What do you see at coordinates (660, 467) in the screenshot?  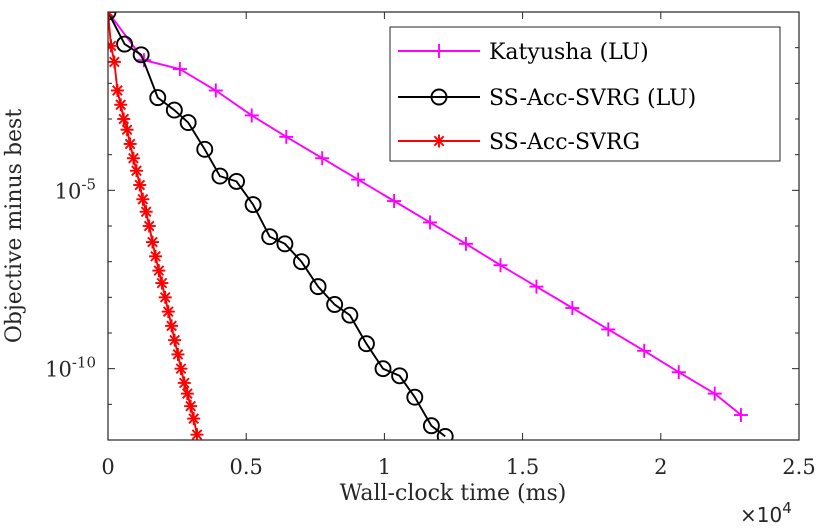 I see `x-tick-label: 2` at bounding box center [660, 467].